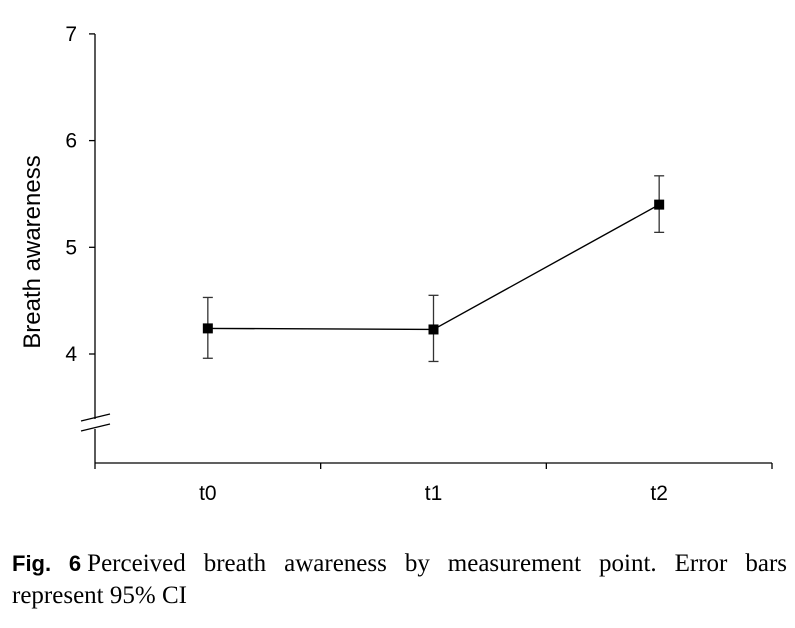 This screenshot has width=795, height=628. What do you see at coordinates (659, 493) in the screenshot?
I see `x-tick-label: t2` at bounding box center [659, 493].